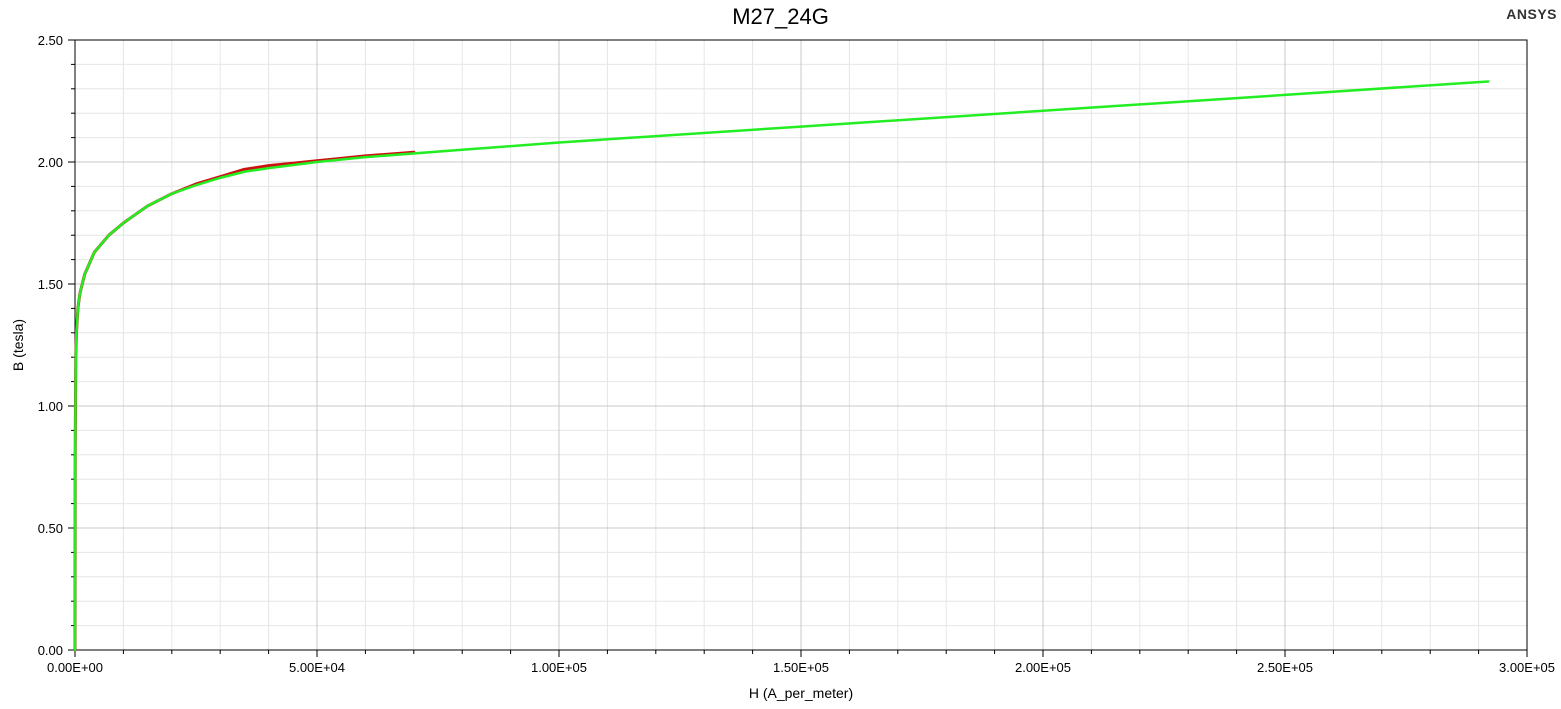 The image size is (1561, 709). Describe the element at coordinates (50, 284) in the screenshot. I see `y-tick-label: 1.50` at that location.